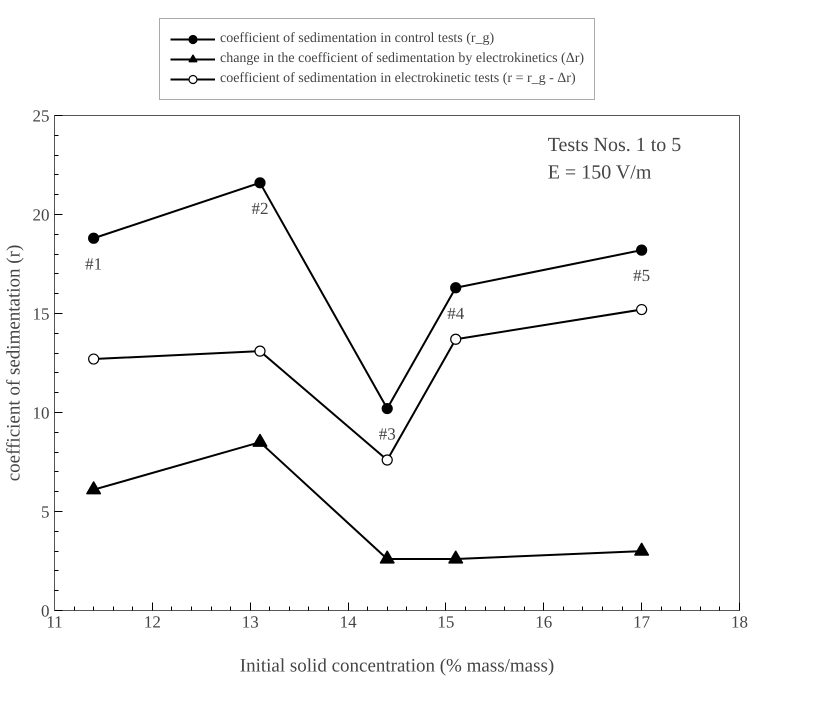 This screenshot has height=725, width=815. What do you see at coordinates (398, 79) in the screenshot?
I see `legend-label: coefficient of sedimentation in electrokinetic tests (r = r_g - Δr)` at bounding box center [398, 79].